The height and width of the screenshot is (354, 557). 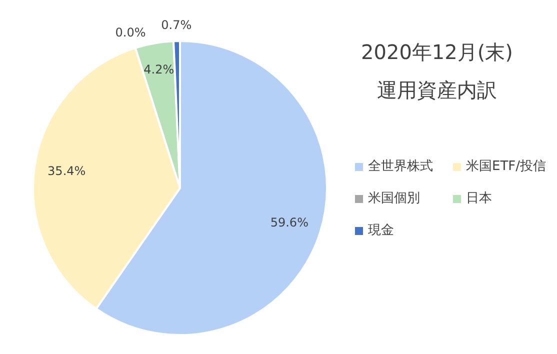 I want to click on data-label: 0.7%, so click(x=176, y=25).